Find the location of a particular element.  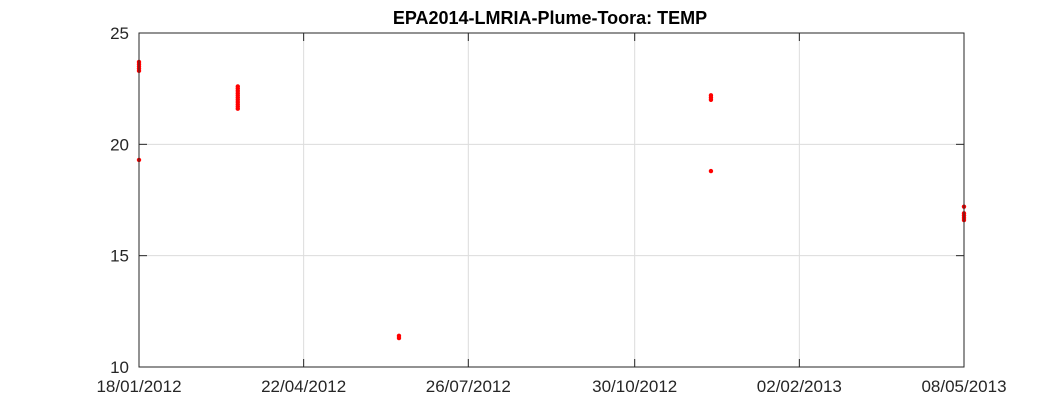

x-tick-label: 02/02/2013 is located at coordinates (799, 386).